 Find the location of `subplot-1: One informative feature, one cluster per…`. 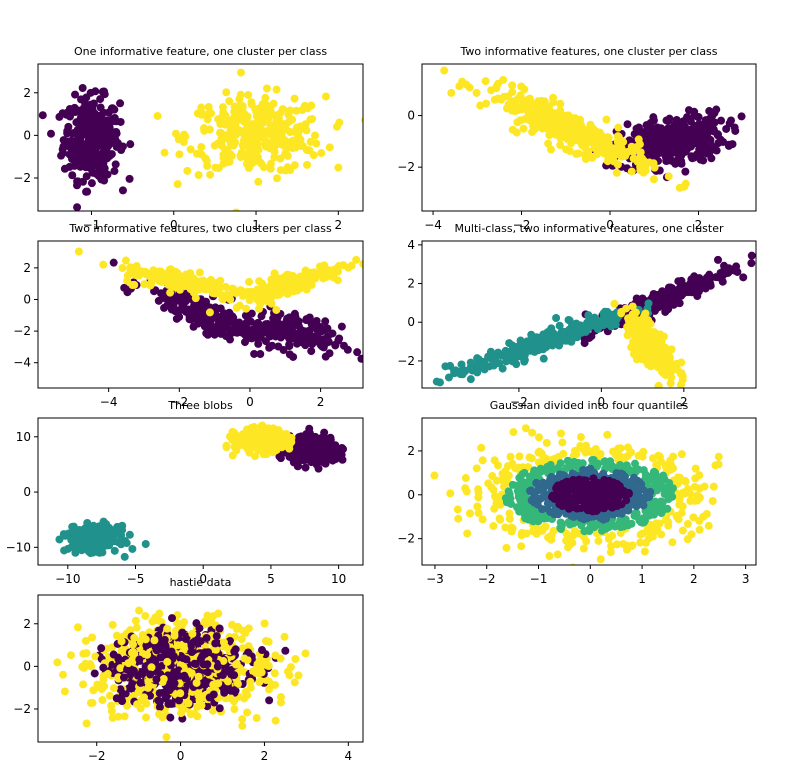

subplot-1: One informative feature, one cluster per… is located at coordinates (188, 138).